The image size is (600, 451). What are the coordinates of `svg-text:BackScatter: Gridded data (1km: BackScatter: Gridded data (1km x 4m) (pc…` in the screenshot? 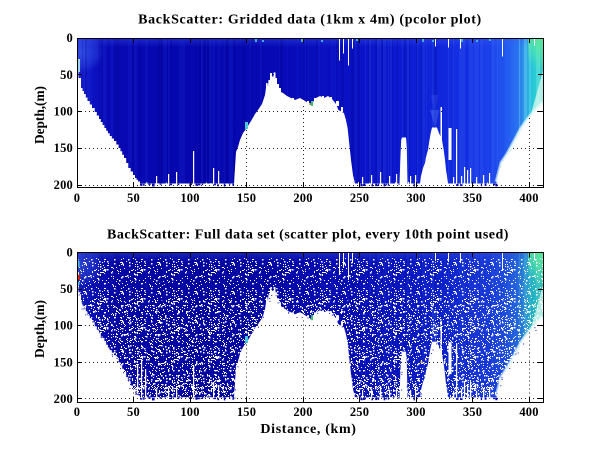 It's located at (310, 20).